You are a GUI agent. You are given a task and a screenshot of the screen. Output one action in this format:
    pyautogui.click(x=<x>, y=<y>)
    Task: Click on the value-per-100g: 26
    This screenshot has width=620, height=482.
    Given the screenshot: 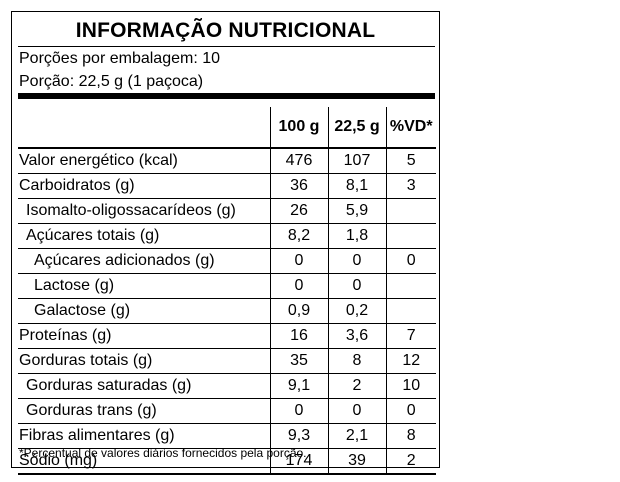 What is the action you would take?
    pyautogui.click(x=298, y=211)
    